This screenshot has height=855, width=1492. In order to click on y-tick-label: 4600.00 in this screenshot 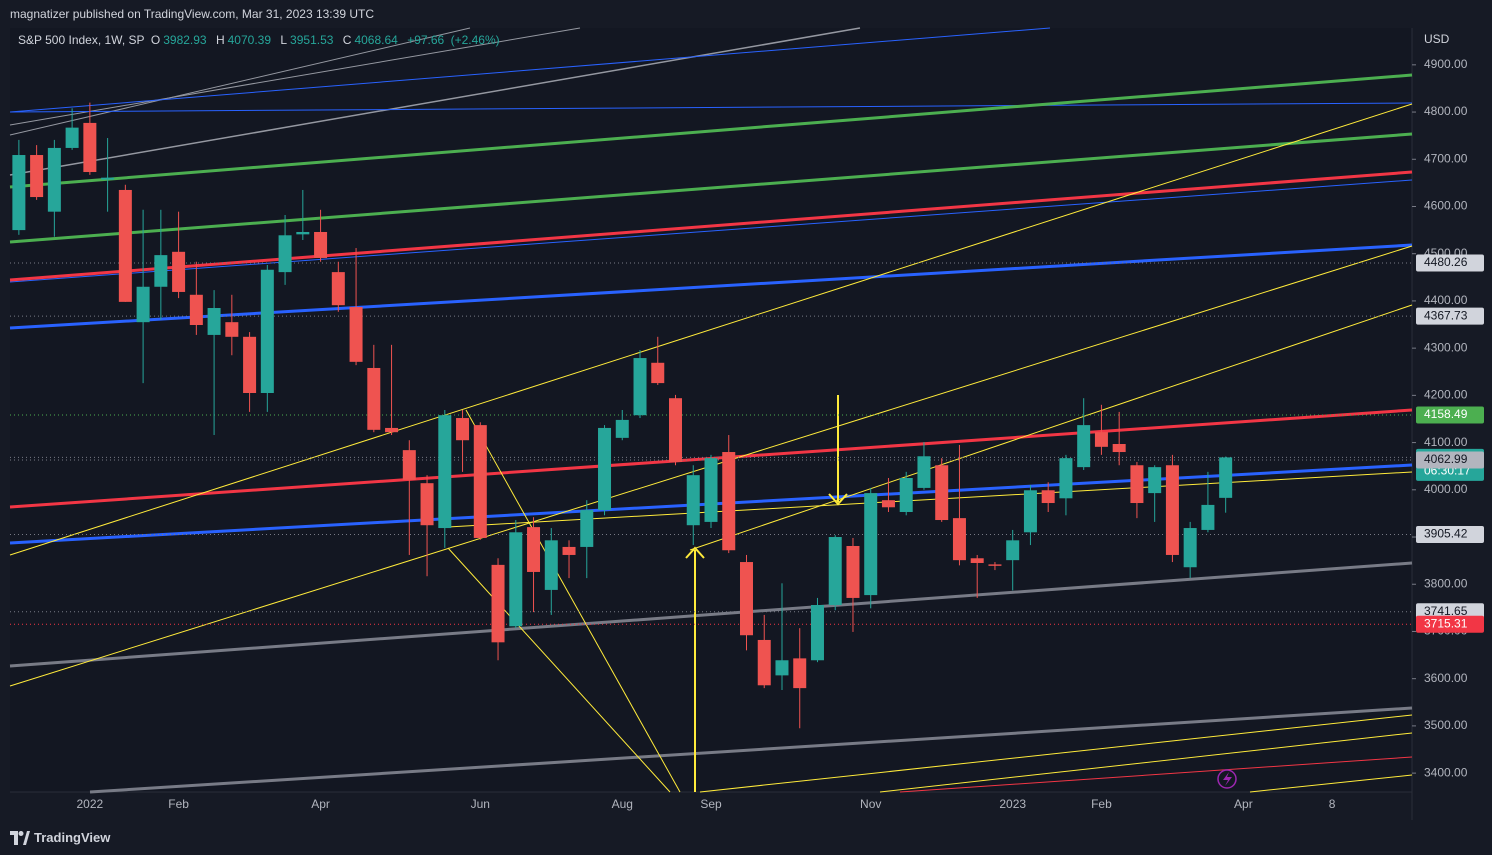, I will do `click(1446, 206)`.